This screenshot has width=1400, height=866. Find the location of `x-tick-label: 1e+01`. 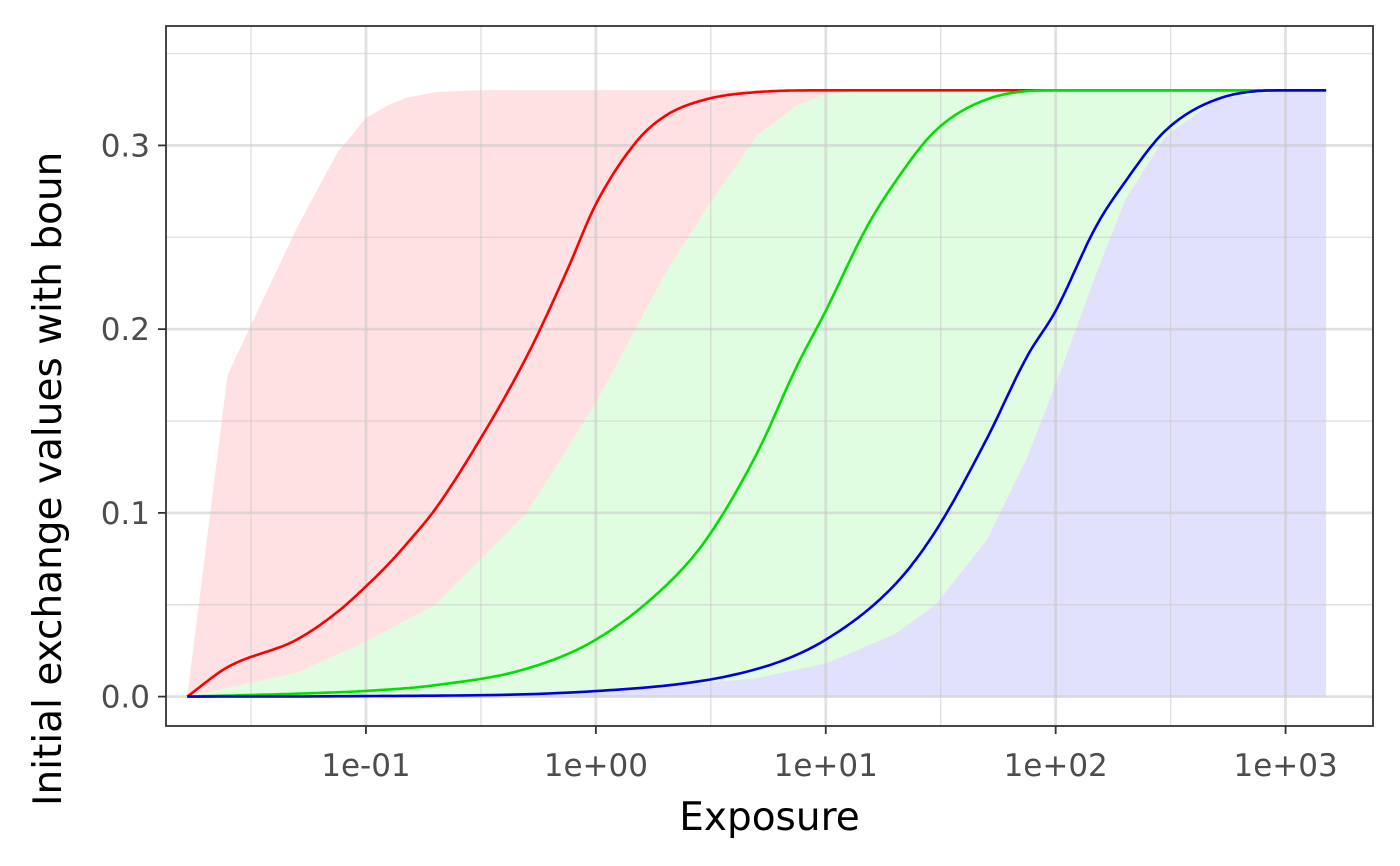

x-tick-label: 1e+01 is located at coordinates (826, 766).